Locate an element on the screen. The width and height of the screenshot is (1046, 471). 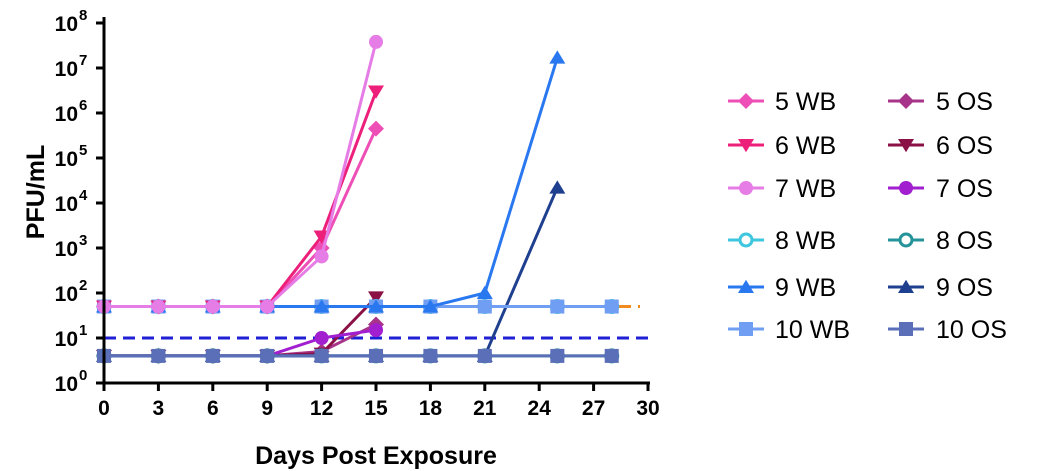
y-tick-exponent: 8 is located at coordinates (83, 15).